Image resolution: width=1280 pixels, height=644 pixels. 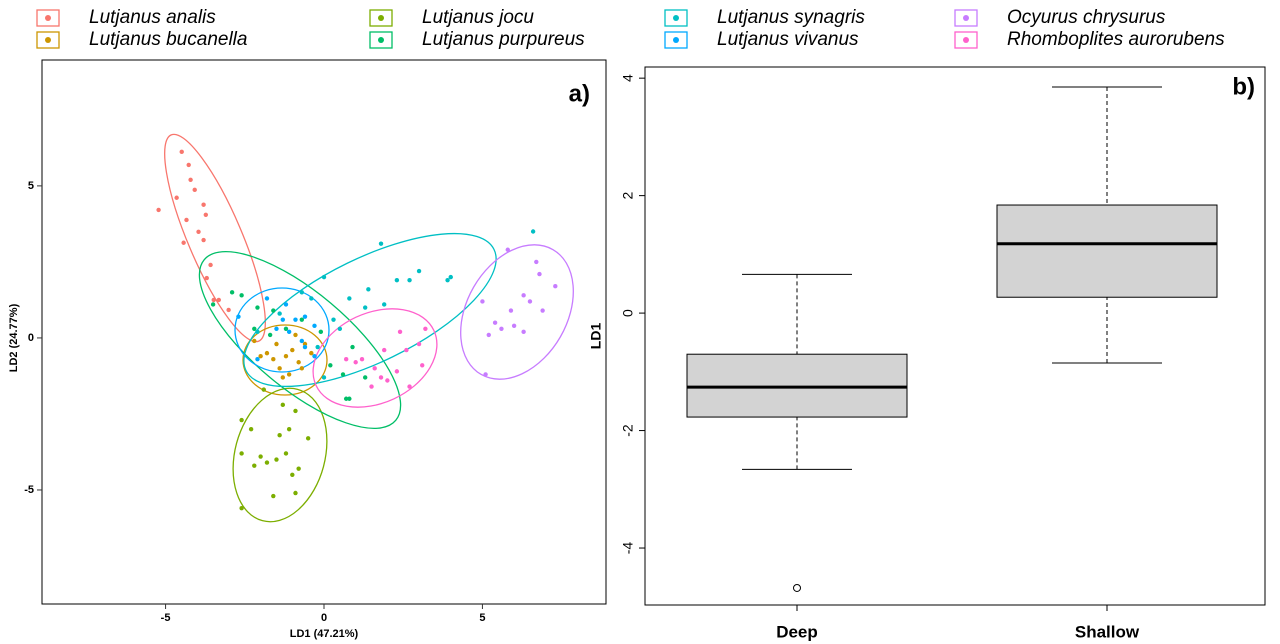 I want to click on panel-label: a), so click(x=579, y=93).